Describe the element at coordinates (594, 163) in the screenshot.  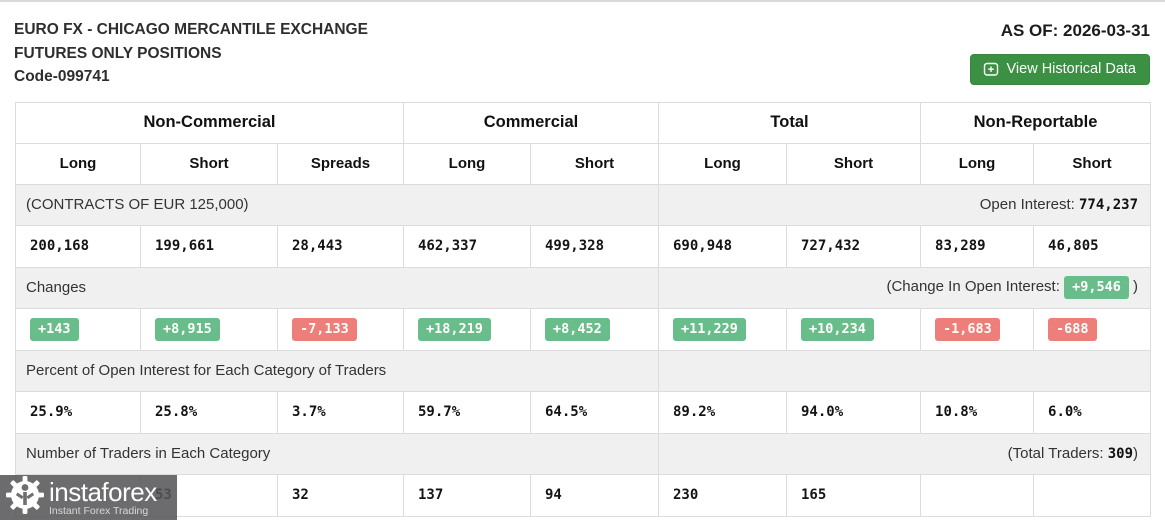
I see `col-c-short: Short` at that location.